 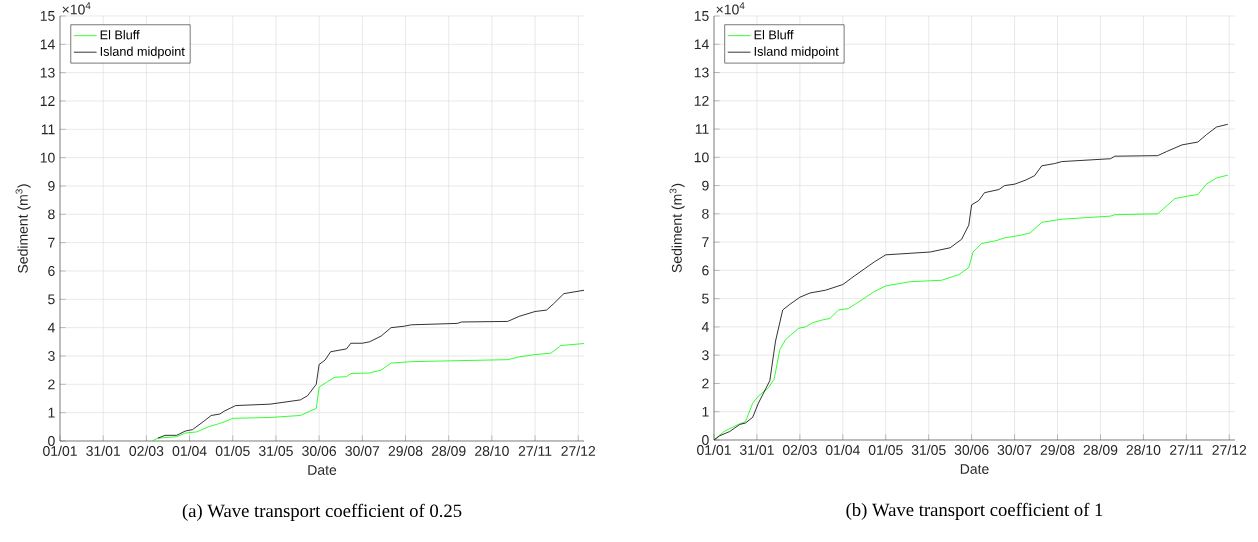 What do you see at coordinates (322, 512) in the screenshot?
I see `text: (a) Wave transport coefficient of 0.25` at bounding box center [322, 512].